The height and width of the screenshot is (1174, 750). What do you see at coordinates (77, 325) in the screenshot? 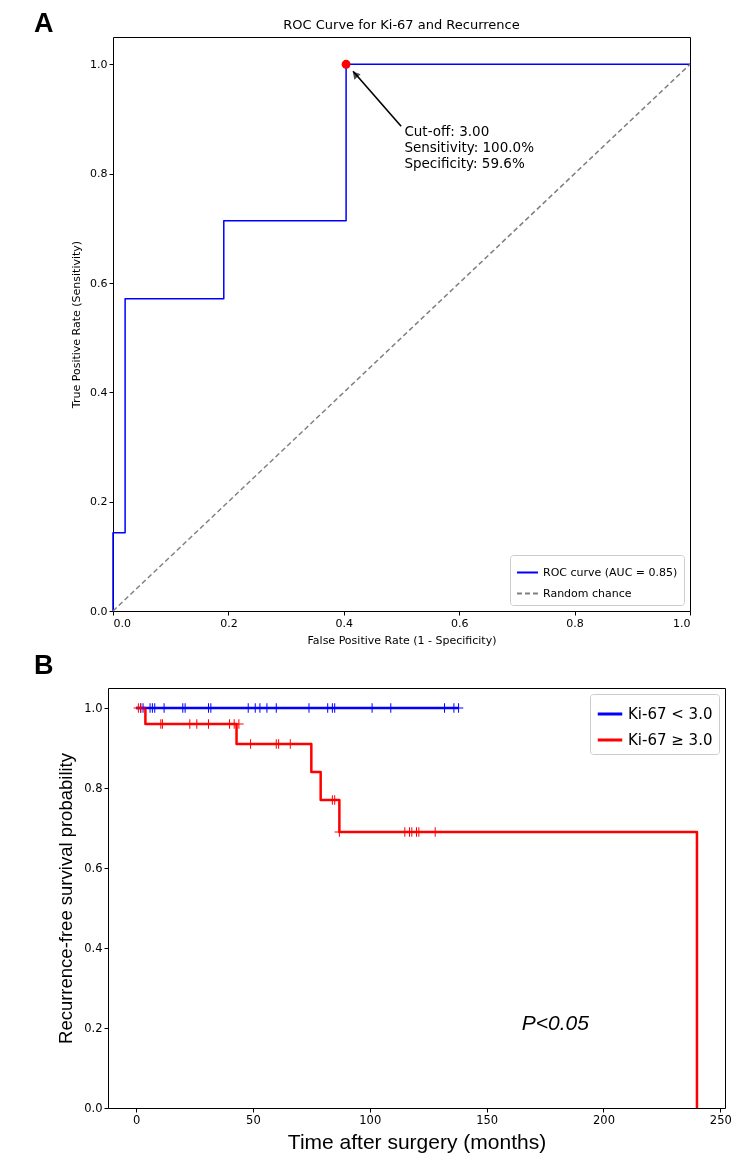
I see `y-axis-title: True Positive Rate (Sensitivity)` at bounding box center [77, 325].